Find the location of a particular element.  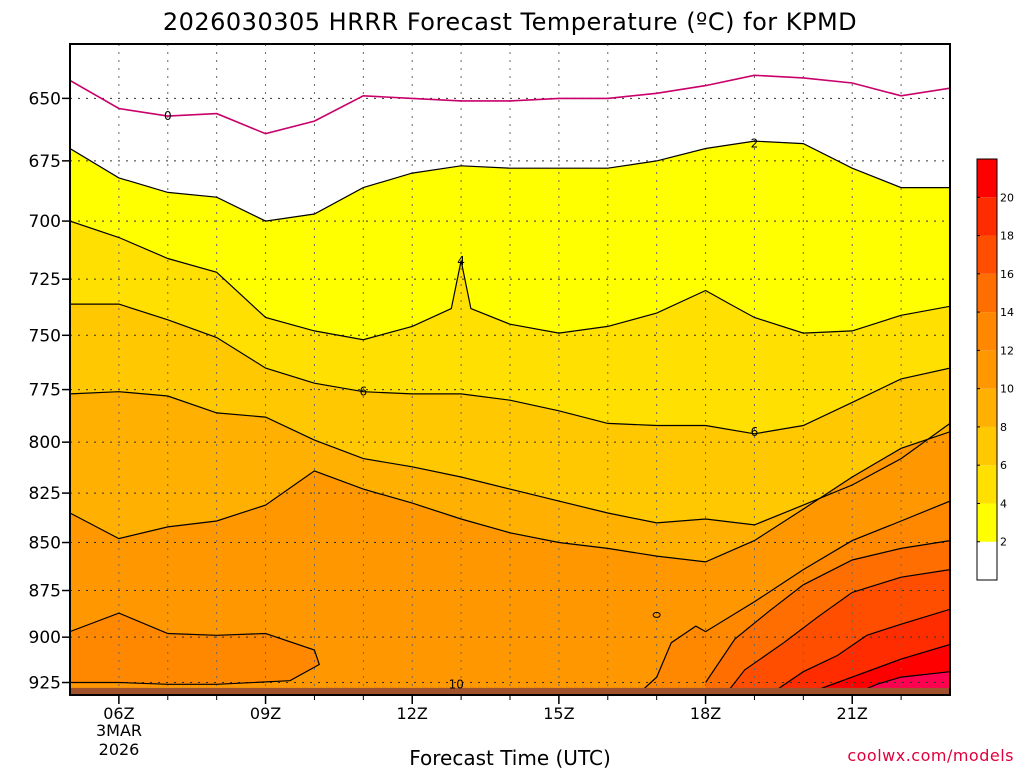

isotherm-small-loop is located at coordinates (656, 614).